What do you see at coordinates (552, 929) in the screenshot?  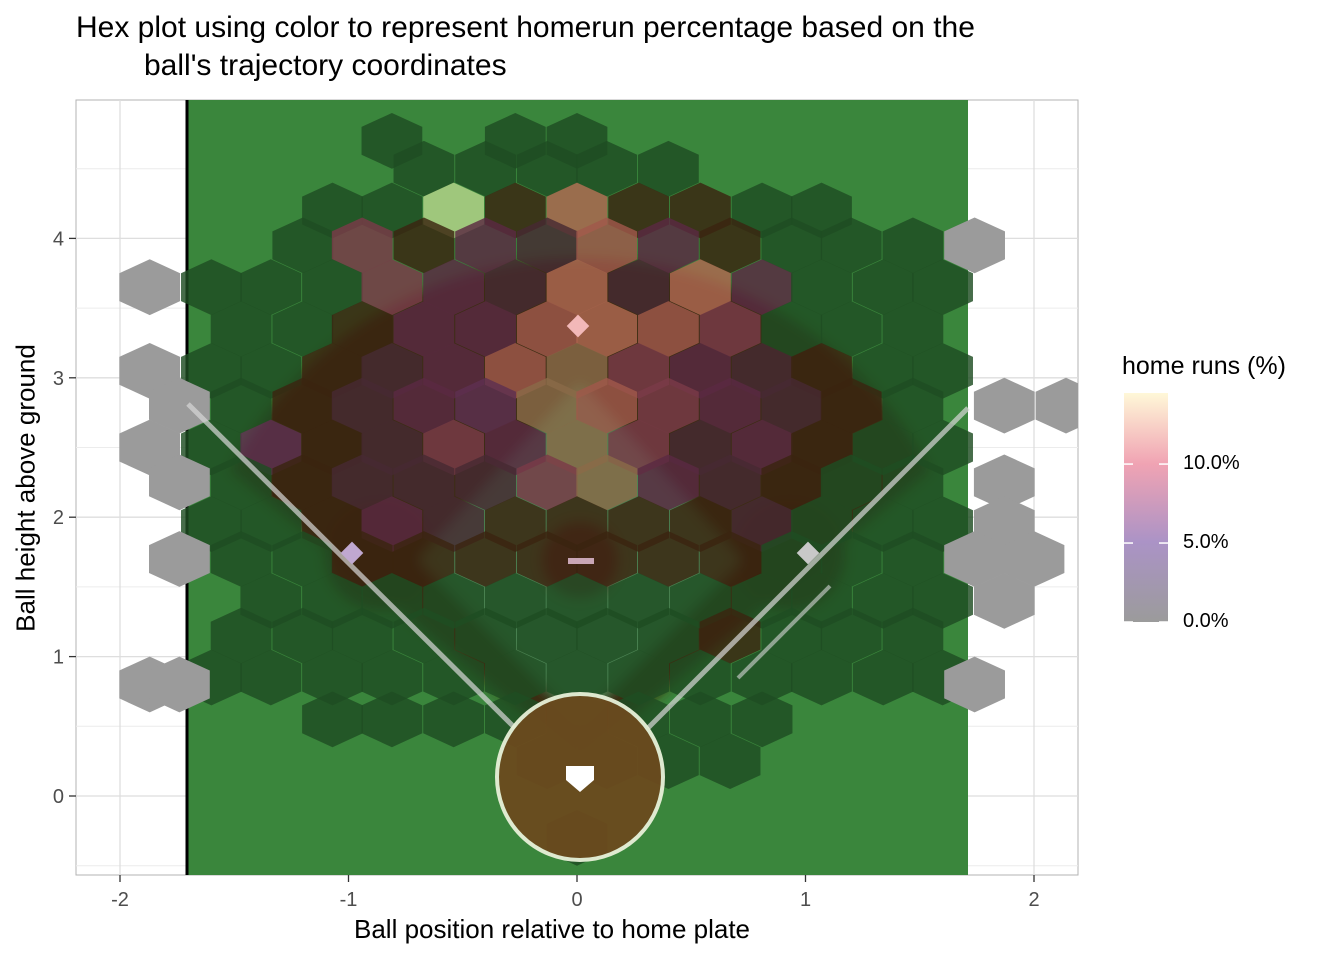 I see `x-axis-label: Ball position relative to home plate` at bounding box center [552, 929].